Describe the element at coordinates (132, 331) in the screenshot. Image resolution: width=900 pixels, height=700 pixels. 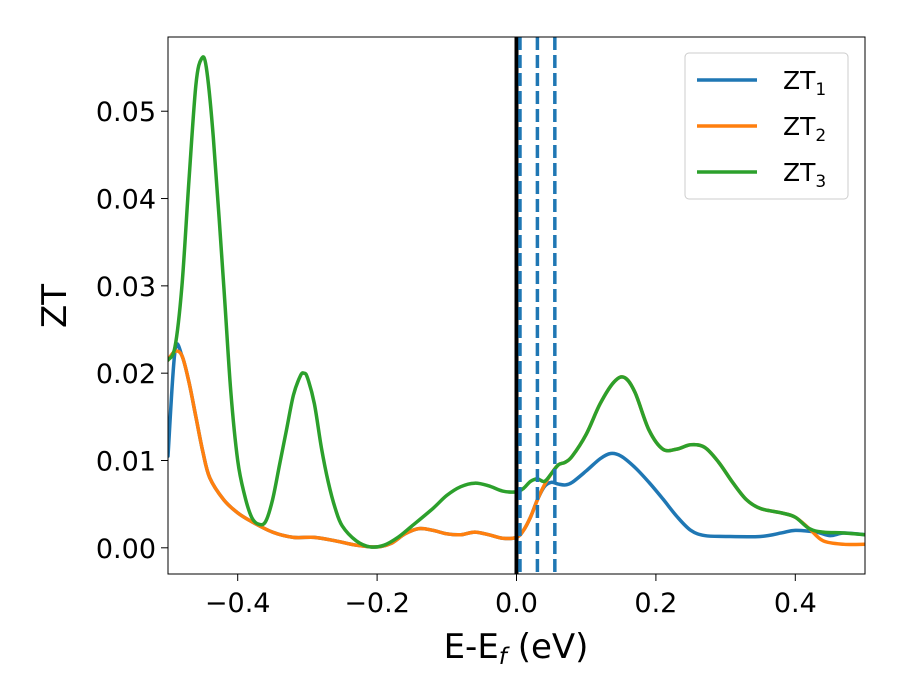
I see `y-axis: 0.00 0.01 0.02 0.03 0.04 0.05` at that location.